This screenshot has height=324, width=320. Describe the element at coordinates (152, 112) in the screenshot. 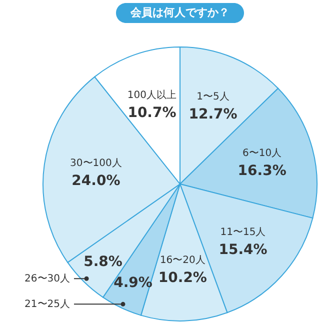

I see `data-label: 10.7%` at that location.